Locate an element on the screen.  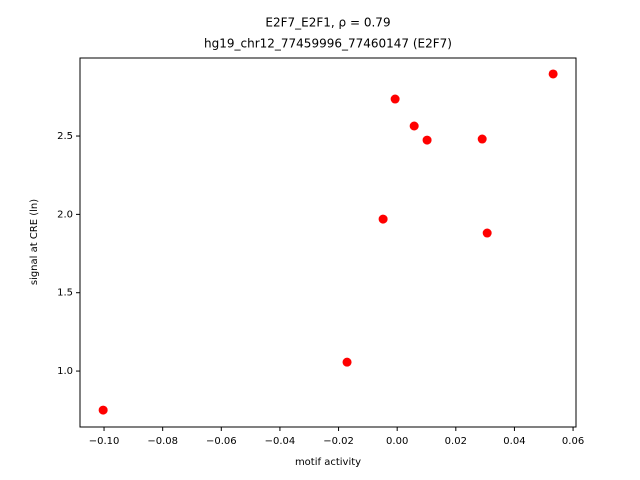
x-tick-label: 0.02 is located at coordinates (456, 441).